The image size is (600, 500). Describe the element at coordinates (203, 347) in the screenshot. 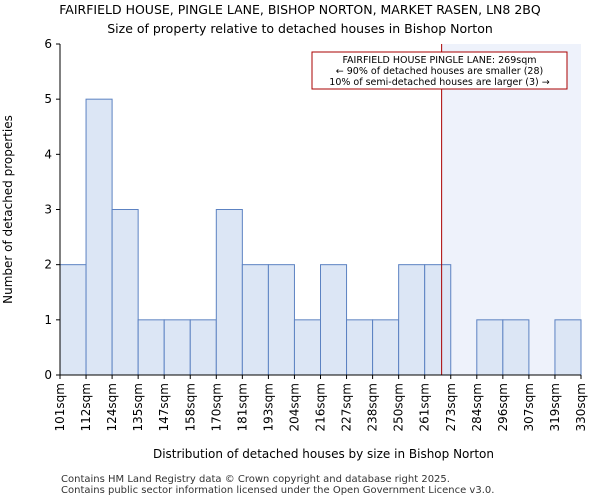

I see `bar-158sqm` at that location.